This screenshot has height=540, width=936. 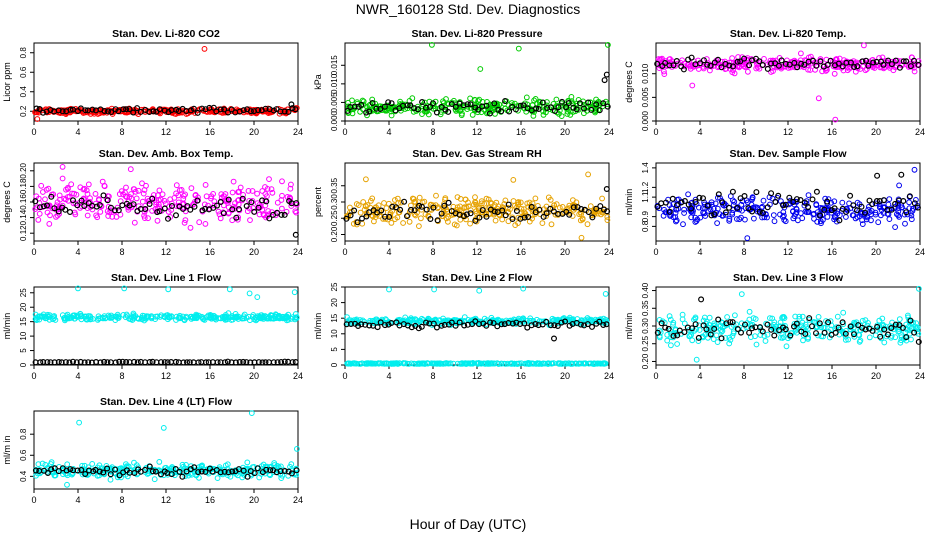 I want to click on y-tick-label: 0, so click(x=23, y=364).